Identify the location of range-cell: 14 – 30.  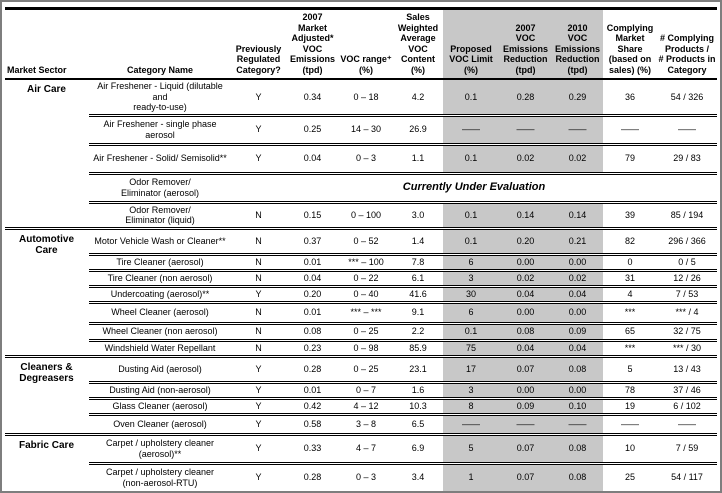
(366, 130).